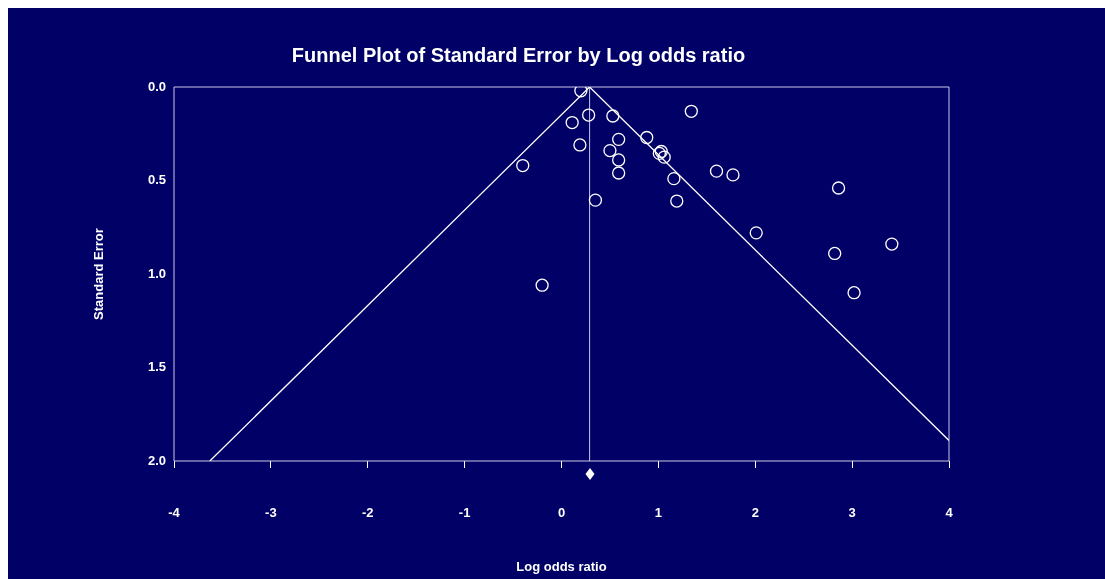  What do you see at coordinates (518, 54) in the screenshot?
I see `chart-title: Funnel Plot of Standard Error by Log odds ratio` at bounding box center [518, 54].